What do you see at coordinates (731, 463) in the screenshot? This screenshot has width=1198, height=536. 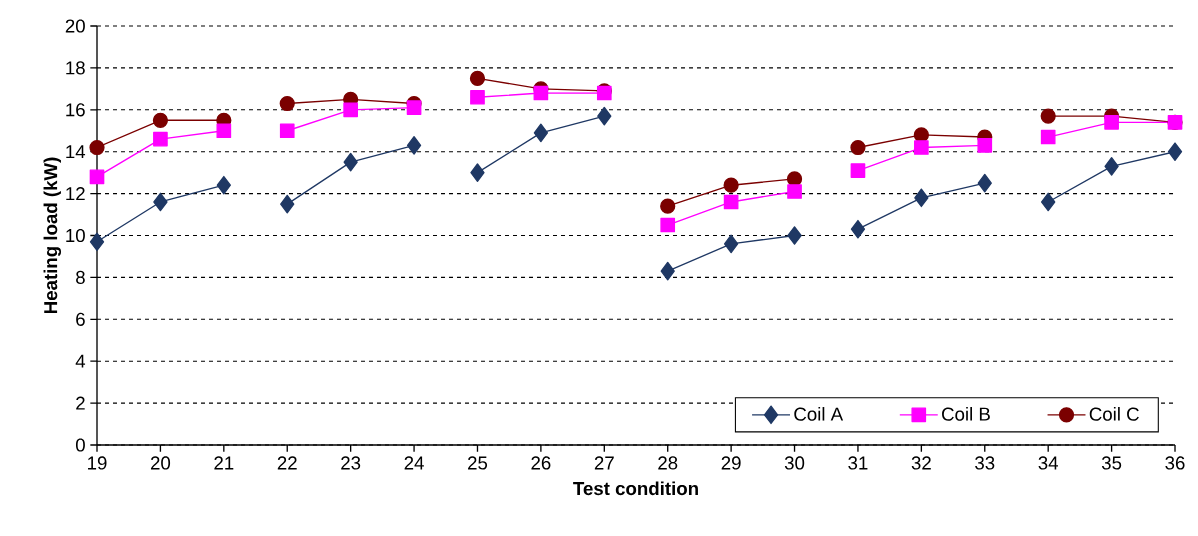 I see `x-tick-label: 29` at bounding box center [731, 463].